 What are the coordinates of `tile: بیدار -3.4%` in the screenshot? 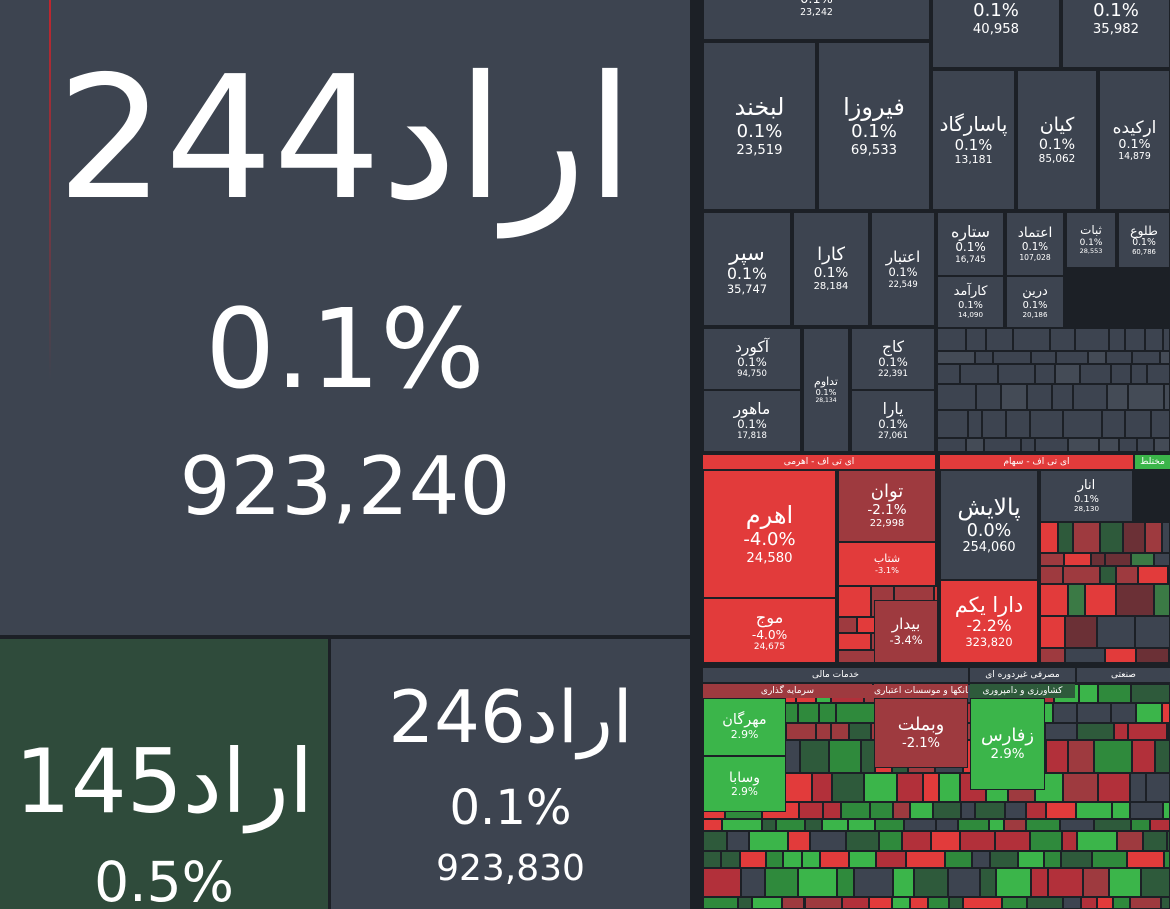 It's located at (906, 631).